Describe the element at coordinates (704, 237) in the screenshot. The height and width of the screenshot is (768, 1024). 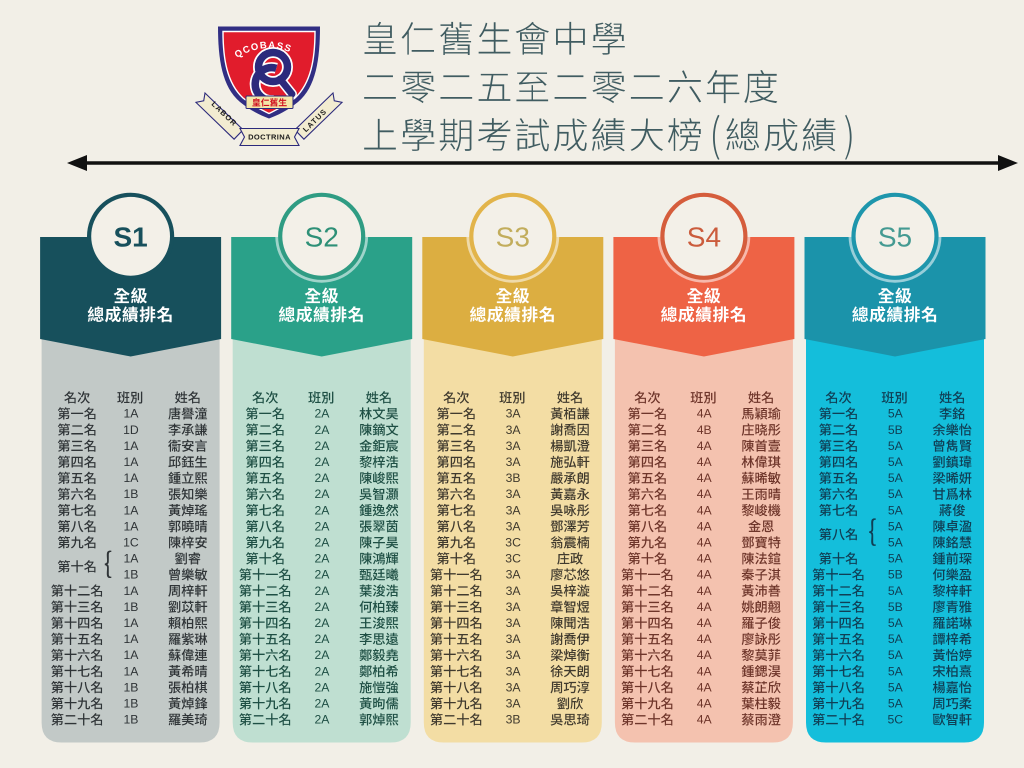
I see `svg-text: S4` at that location.